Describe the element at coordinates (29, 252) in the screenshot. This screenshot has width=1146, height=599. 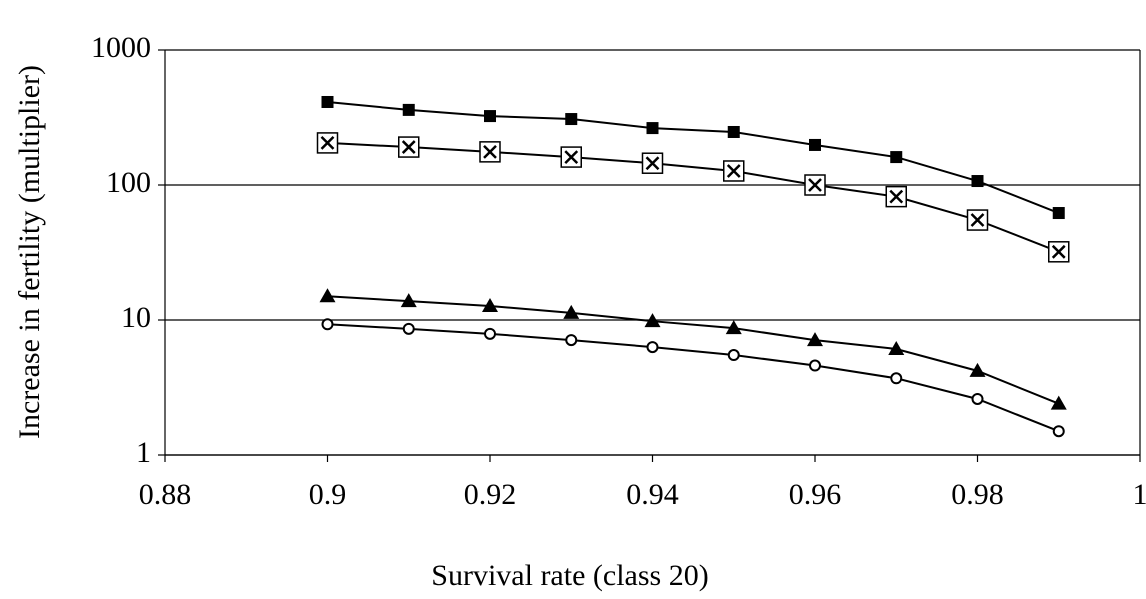
I see `y-axis-label: Increase in fertility (multiplier)` at that location.